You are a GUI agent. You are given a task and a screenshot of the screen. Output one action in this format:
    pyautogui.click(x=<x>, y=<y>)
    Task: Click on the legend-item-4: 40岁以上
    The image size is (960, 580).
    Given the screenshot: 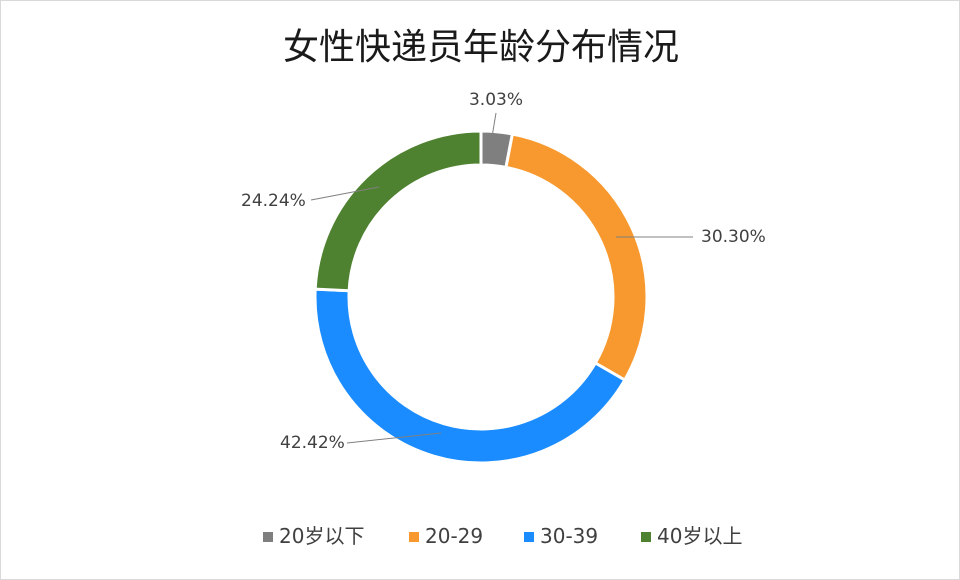 What is the action you would take?
    pyautogui.click(x=691, y=536)
    